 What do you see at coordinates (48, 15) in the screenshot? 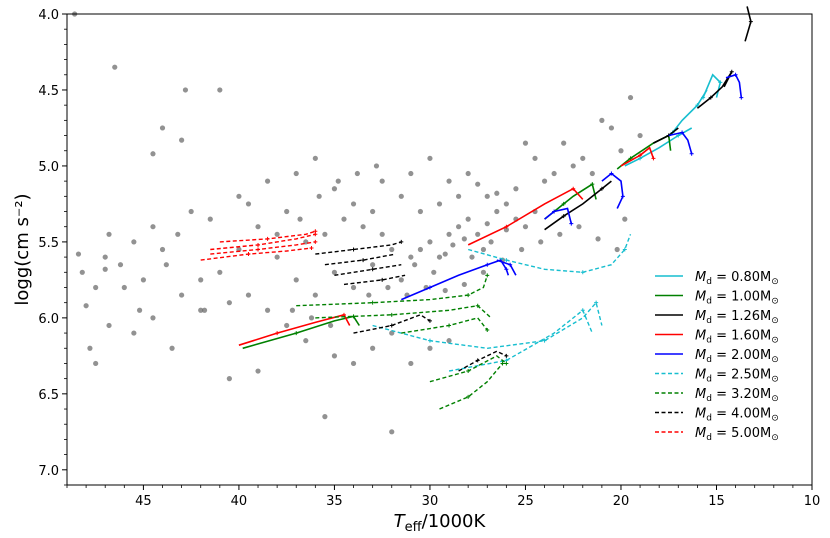
I see `y-tick-label: 4.0` at bounding box center [48, 15].